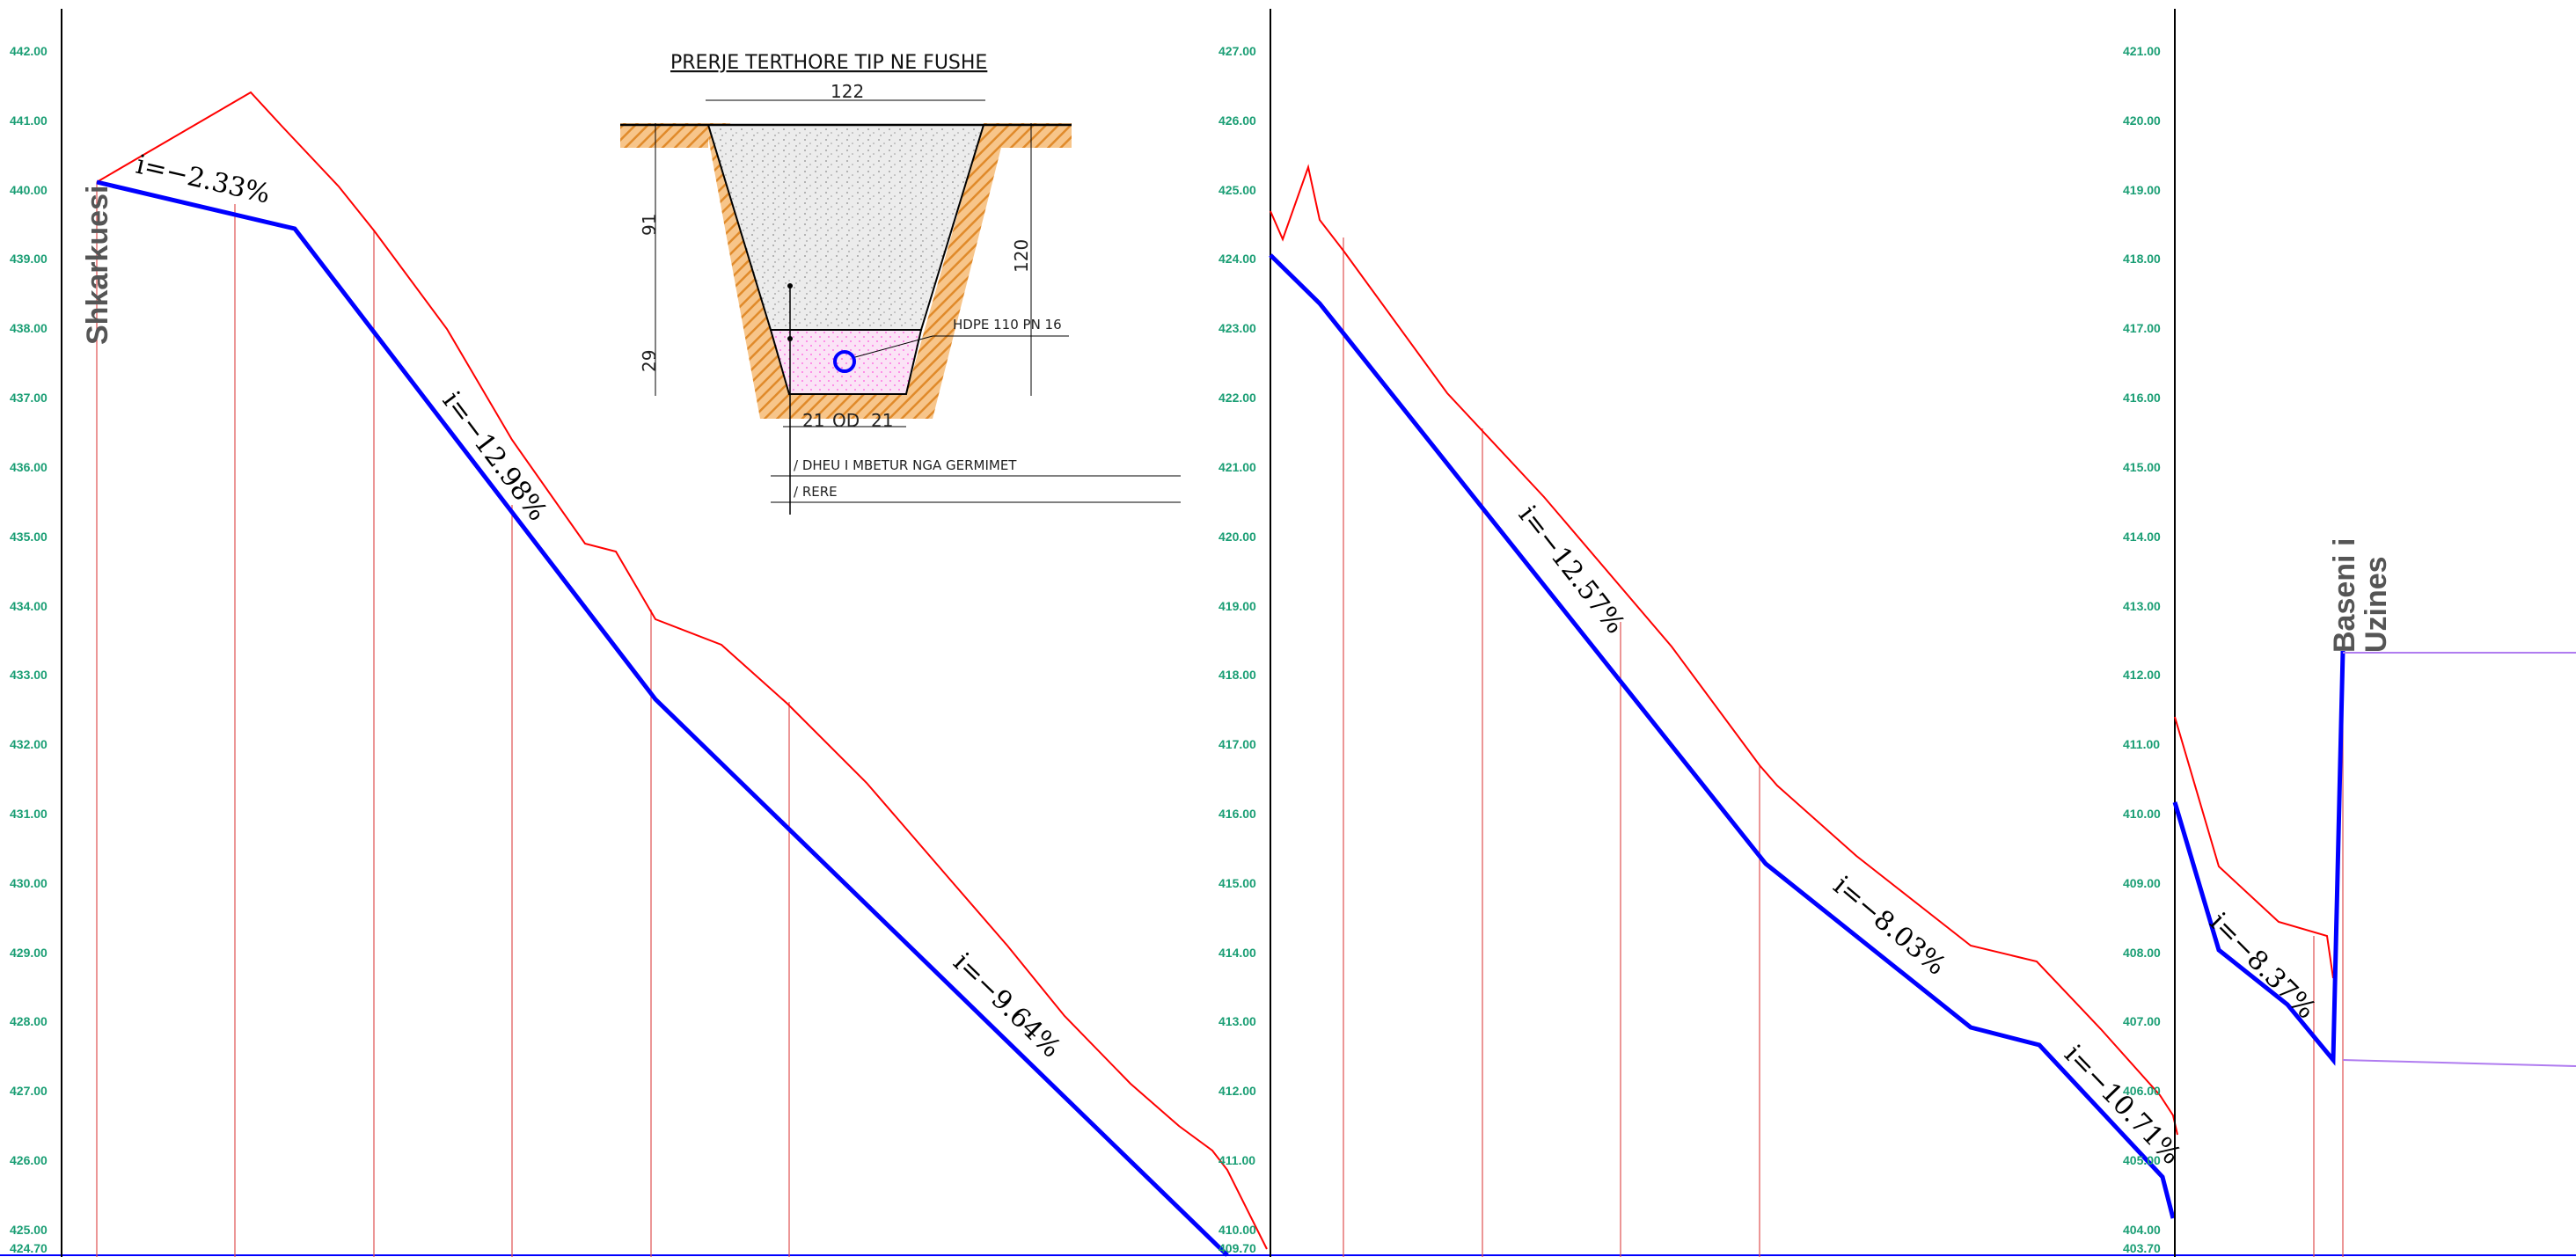 This screenshot has width=2576, height=1257. What do you see at coordinates (1237, 259) in the screenshot?
I see `axis-tick: 424.00` at bounding box center [1237, 259].